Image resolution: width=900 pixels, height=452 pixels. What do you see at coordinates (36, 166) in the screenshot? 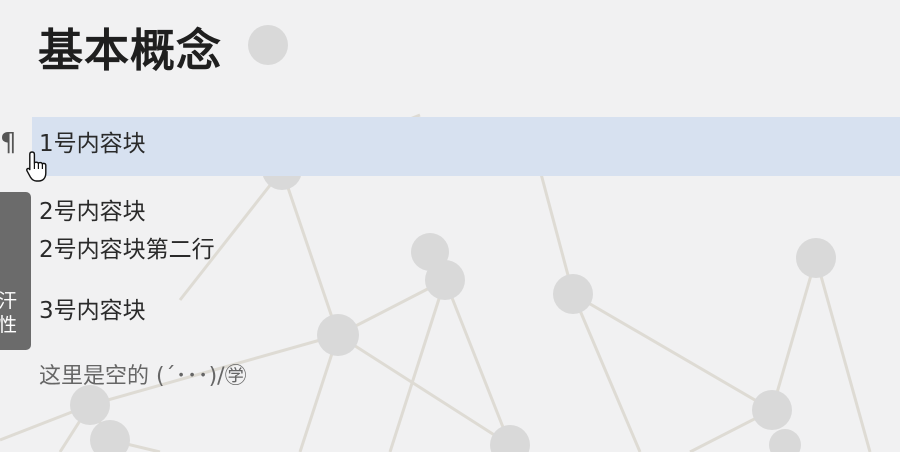
I see `hand-pointer-icon` at bounding box center [36, 166].